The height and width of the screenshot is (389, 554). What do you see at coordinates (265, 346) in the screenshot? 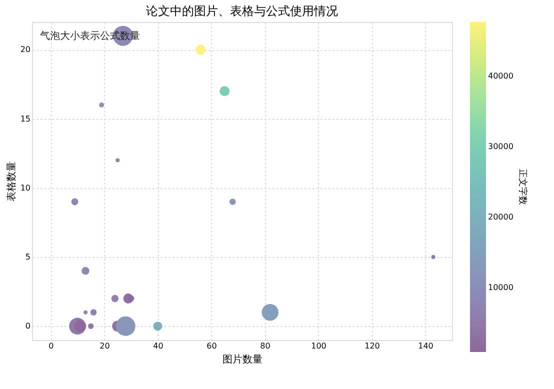
I see `x-tick-label: 80` at bounding box center [265, 346].